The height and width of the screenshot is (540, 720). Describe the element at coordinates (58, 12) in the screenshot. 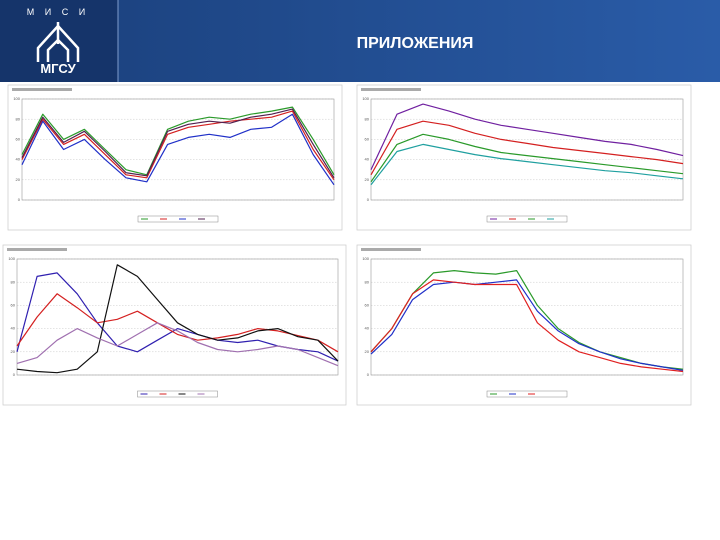

I see `logo-letters: М И С И` at that location.